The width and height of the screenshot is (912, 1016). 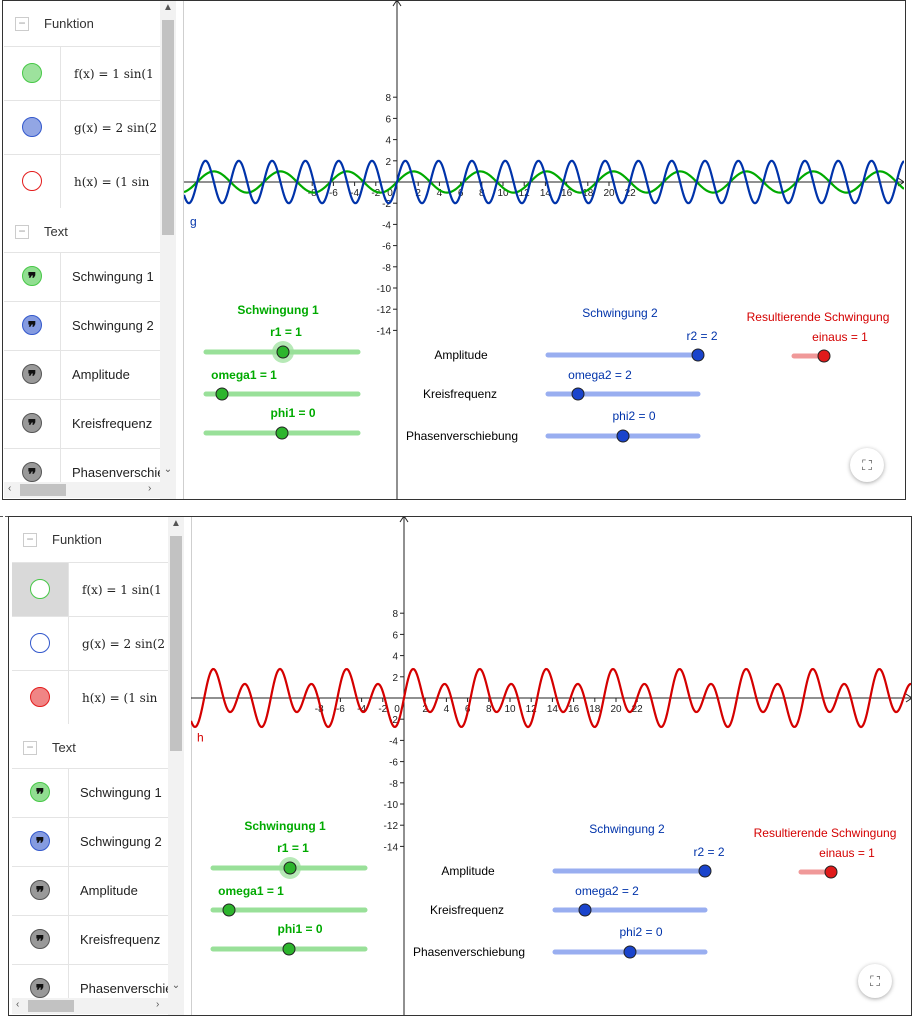 I want to click on x-tick-label: 20, so click(x=609, y=193).